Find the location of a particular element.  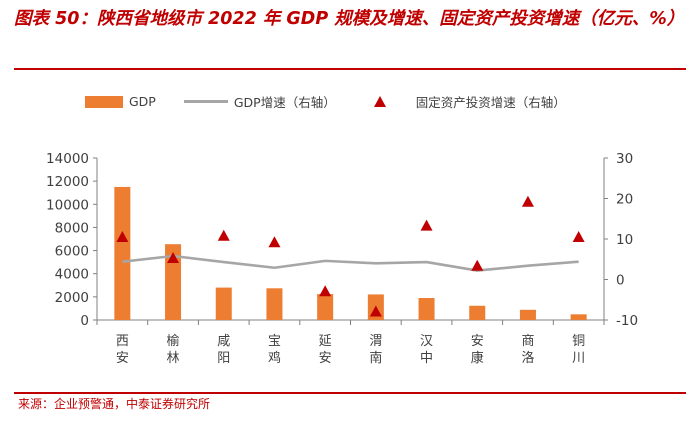

legend: GDP GDP增速（右轴） 固定资产投资增速（右轴） is located at coordinates (339, 101).